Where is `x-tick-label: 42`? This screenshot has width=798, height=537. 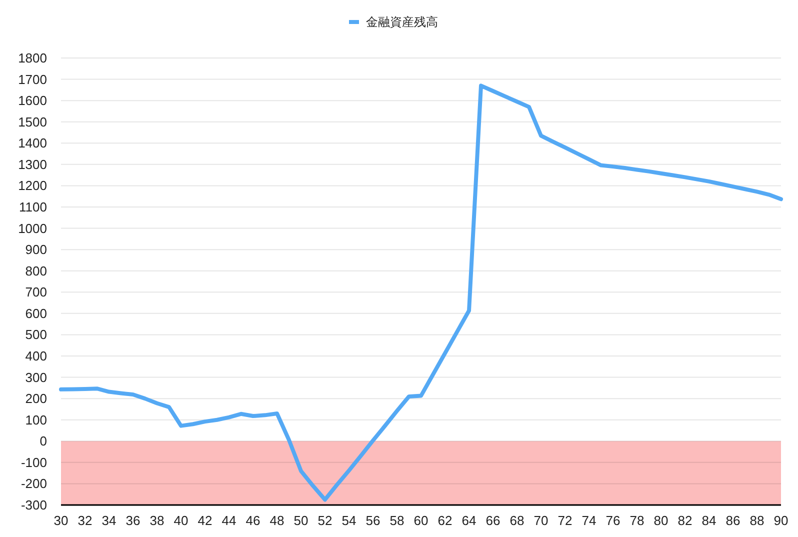 x-tick-label: 42 is located at coordinates (205, 520).